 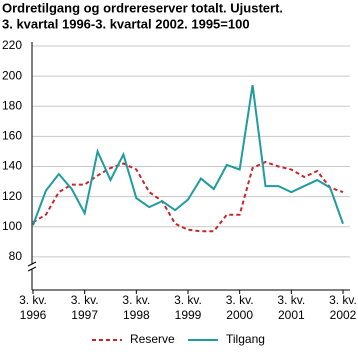 I want to click on y-tick-label: 100, so click(x=12, y=226).